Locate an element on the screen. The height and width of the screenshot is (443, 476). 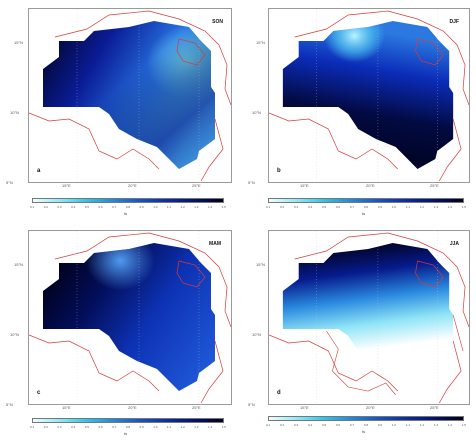
data-field is located at coordinates (368, 317).